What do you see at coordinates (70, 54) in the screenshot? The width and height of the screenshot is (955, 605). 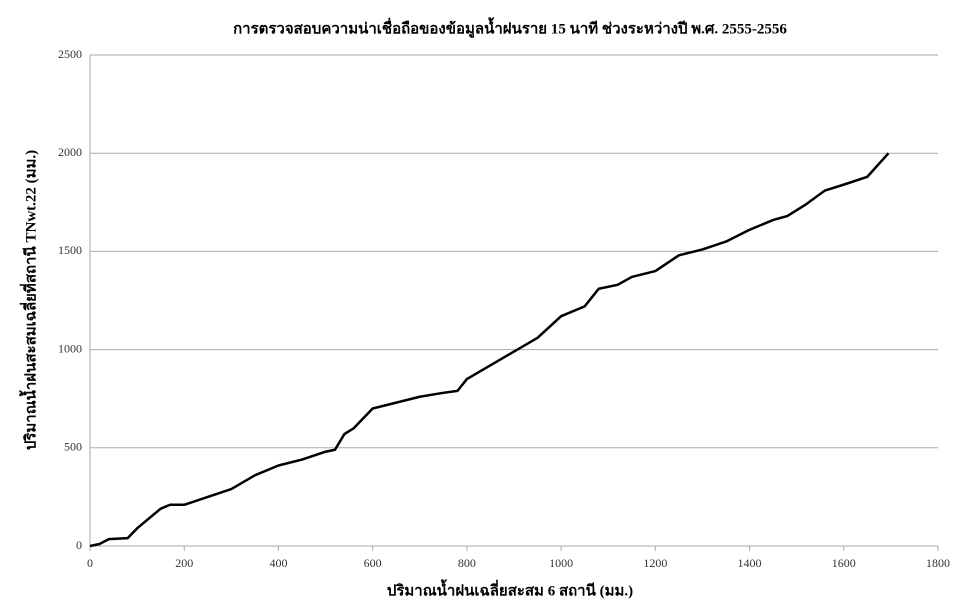 I see `y-tick-label: 2500` at bounding box center [70, 54].